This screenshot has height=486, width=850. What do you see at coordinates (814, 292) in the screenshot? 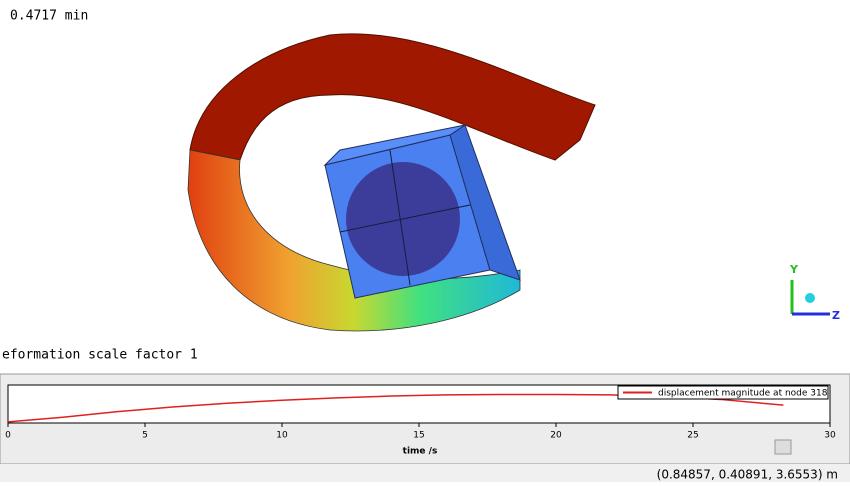
I see `axis-triad: Y Z` at bounding box center [814, 292].